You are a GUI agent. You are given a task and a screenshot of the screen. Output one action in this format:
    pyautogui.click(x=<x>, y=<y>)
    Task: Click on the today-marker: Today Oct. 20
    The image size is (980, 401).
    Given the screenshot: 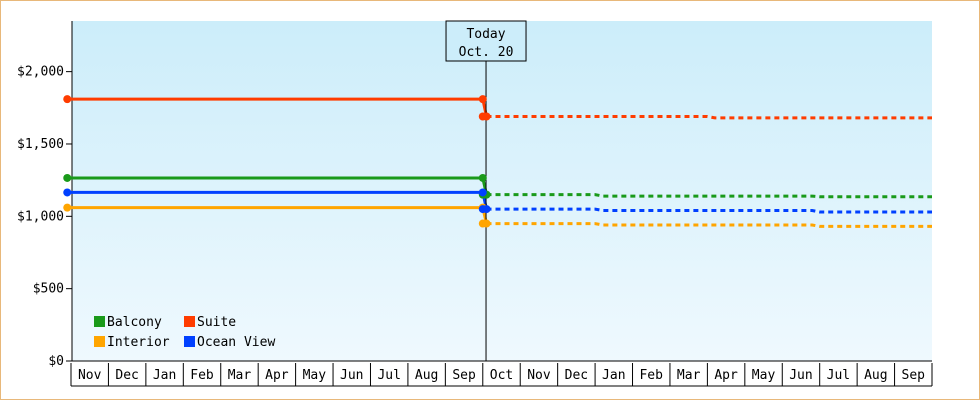 What is the action you would take?
    pyautogui.click(x=486, y=190)
    